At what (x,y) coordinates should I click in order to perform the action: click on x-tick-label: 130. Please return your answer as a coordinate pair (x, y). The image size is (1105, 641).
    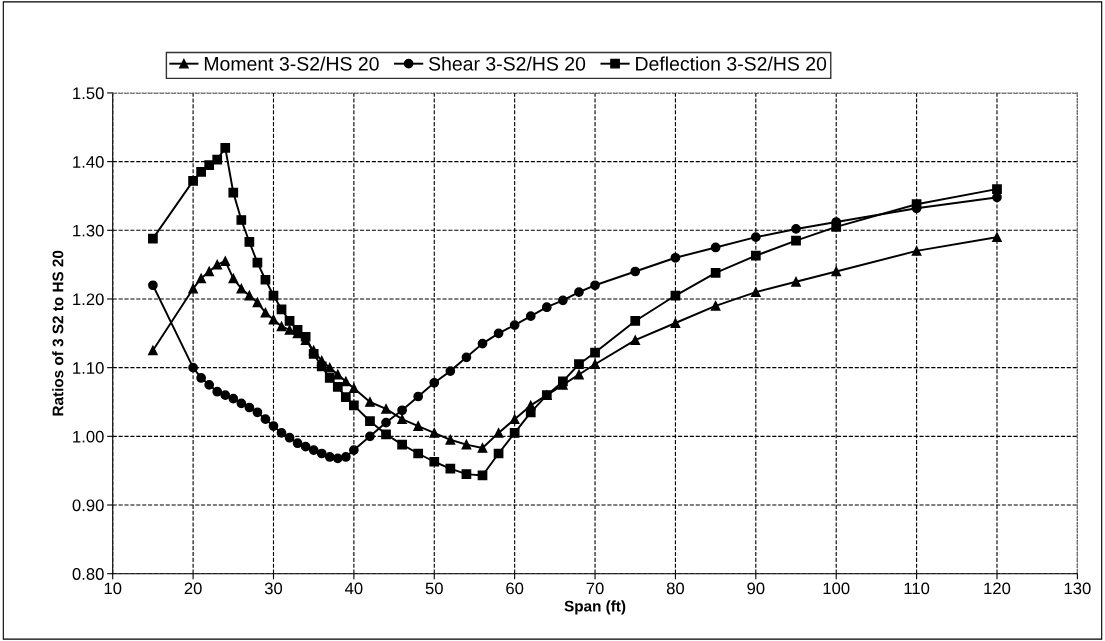
    Looking at the image, I should click on (1077, 588).